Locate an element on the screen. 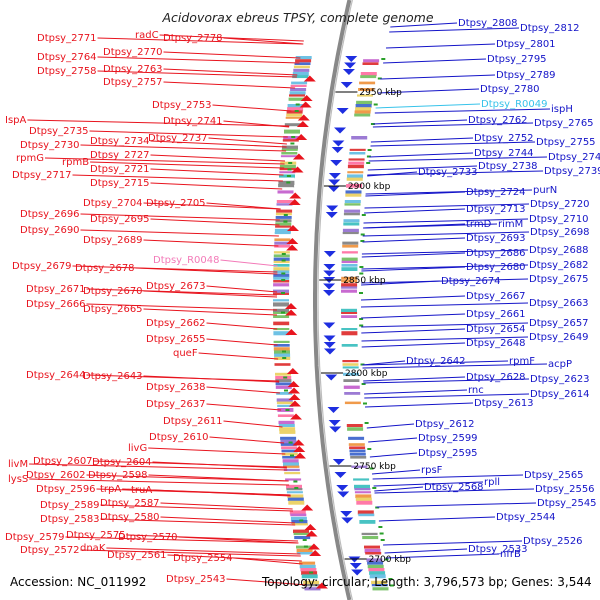  right-gene-label: Dtpsy_2710 is located at coordinates (559, 219).